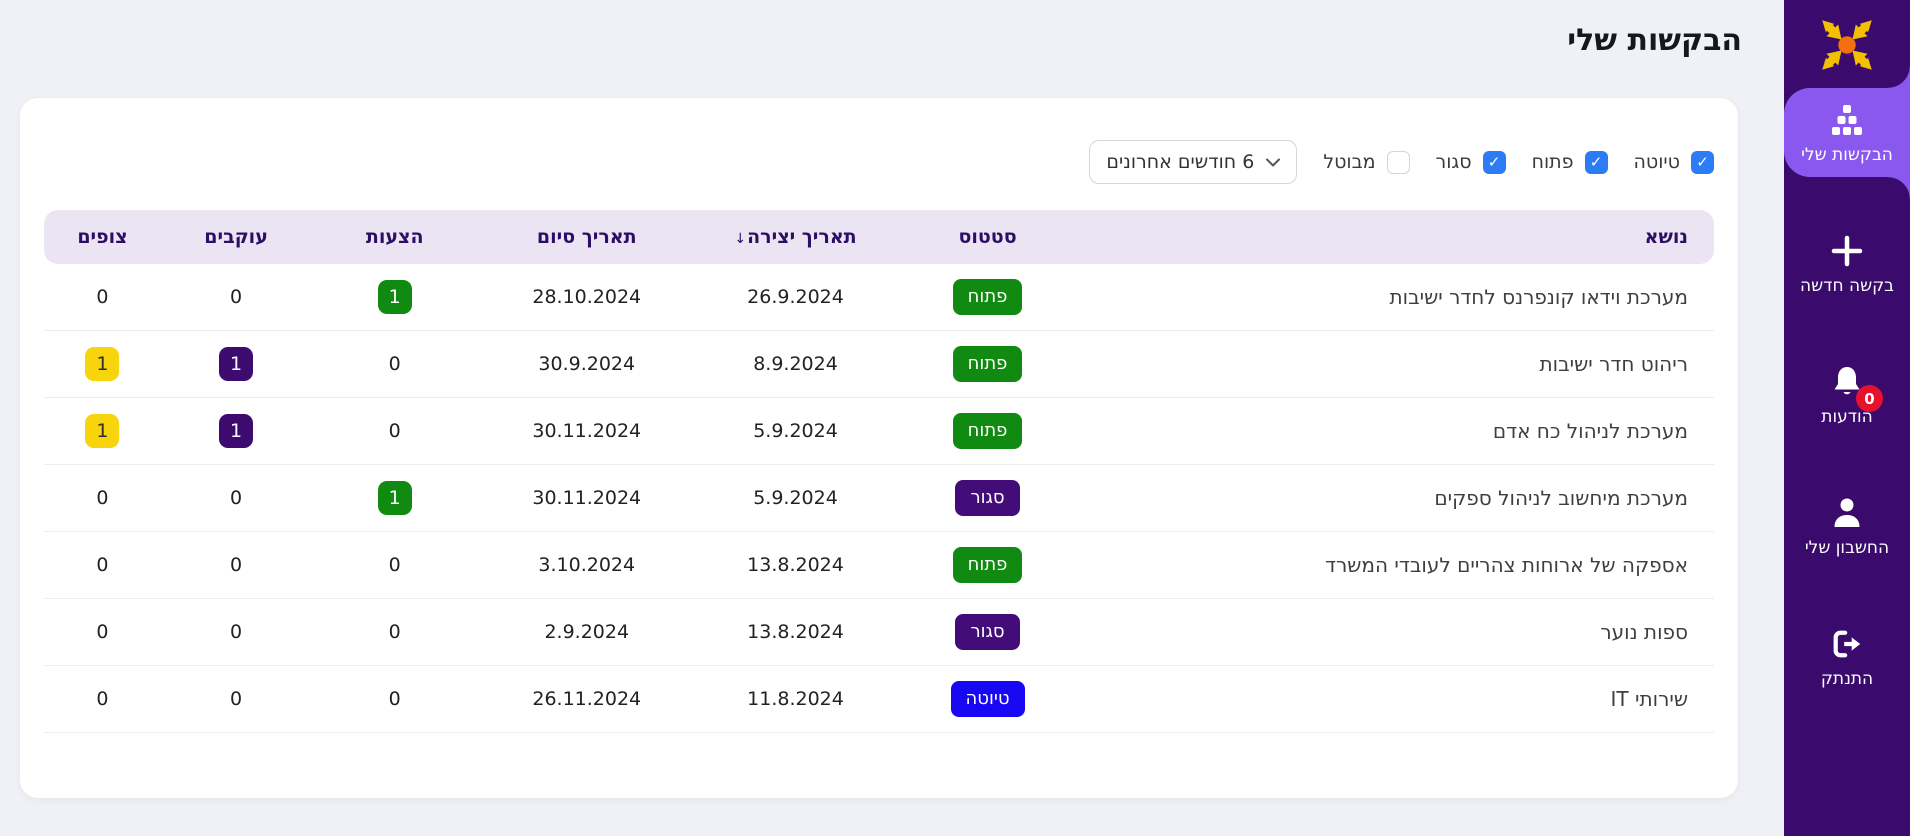 The width and height of the screenshot is (1910, 836). I want to click on column-header-created: תאריך יצירה↓, so click(795, 237).